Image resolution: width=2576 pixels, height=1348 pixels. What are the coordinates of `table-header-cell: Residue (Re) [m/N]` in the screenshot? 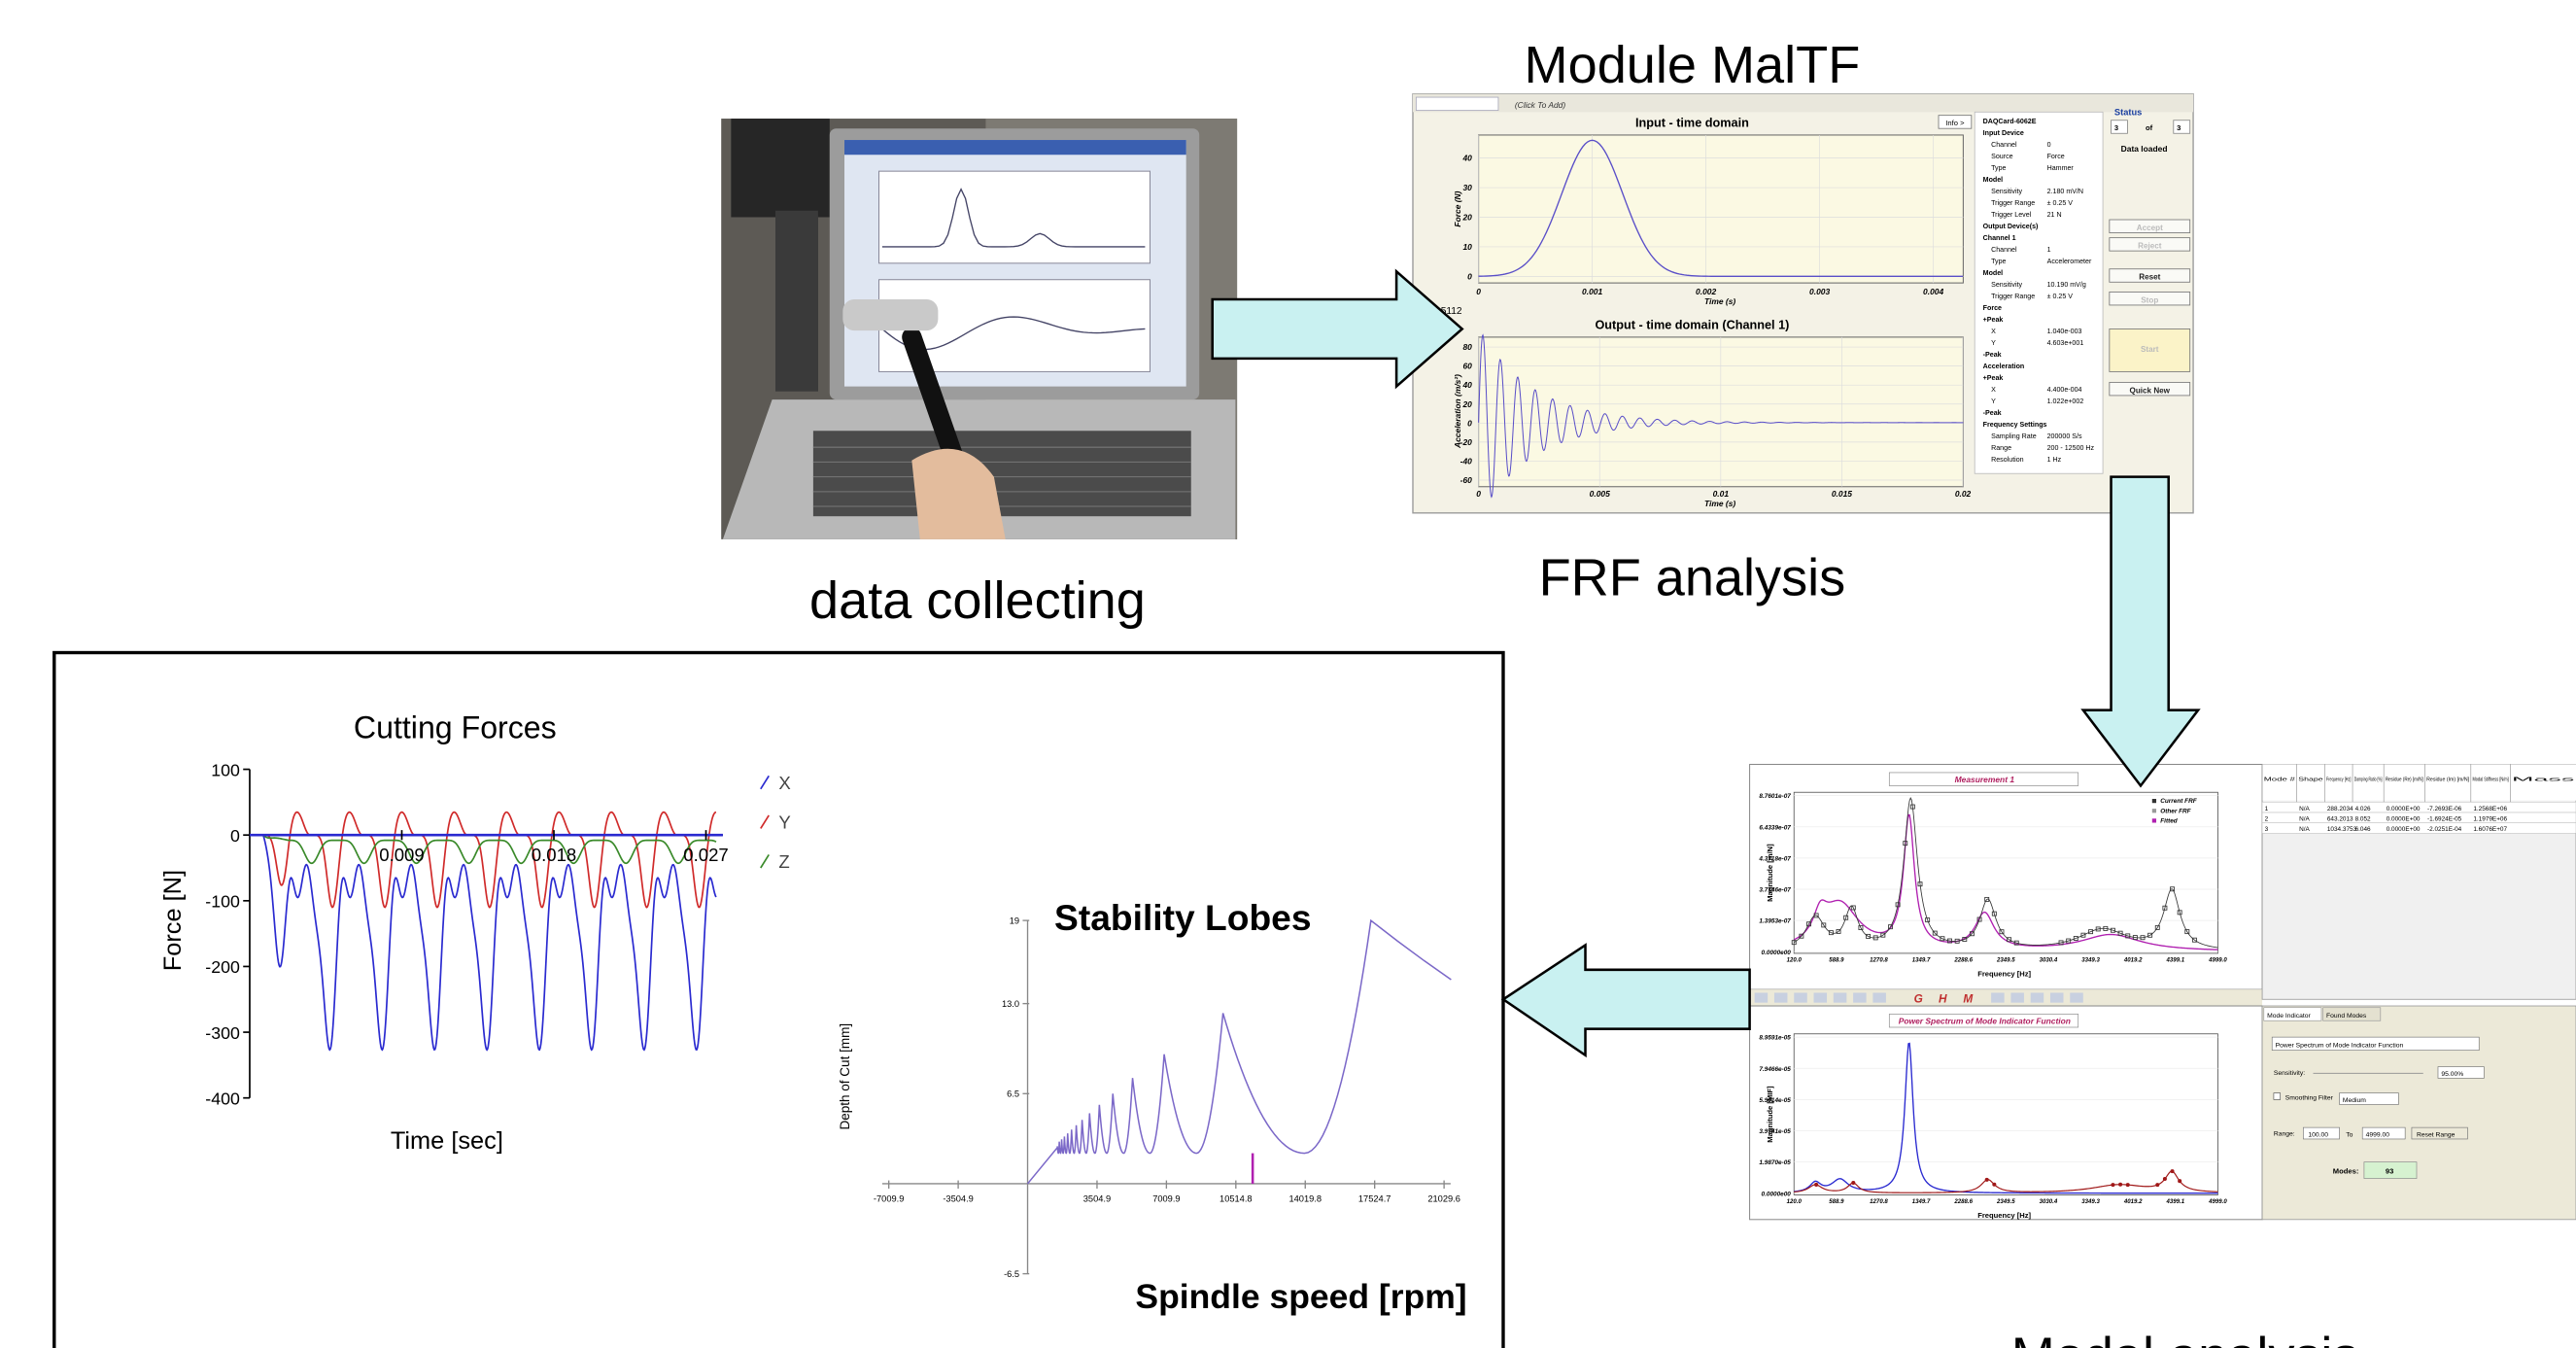 It's located at (2404, 779).